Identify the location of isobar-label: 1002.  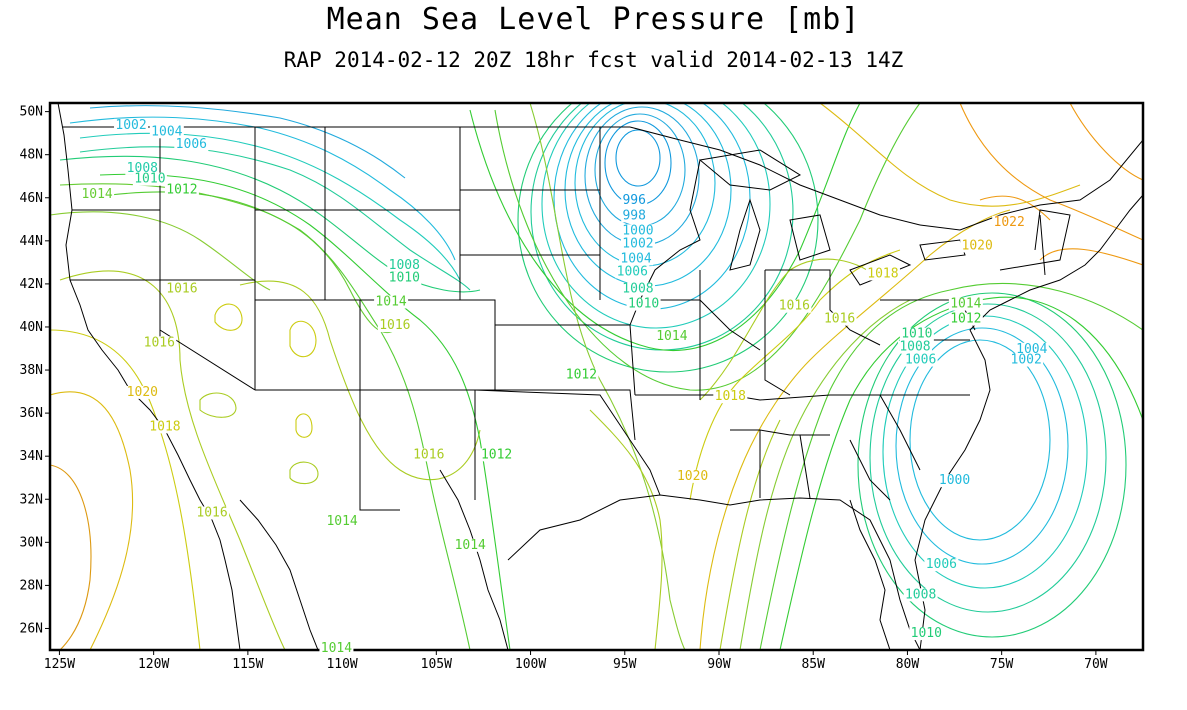
(637, 243).